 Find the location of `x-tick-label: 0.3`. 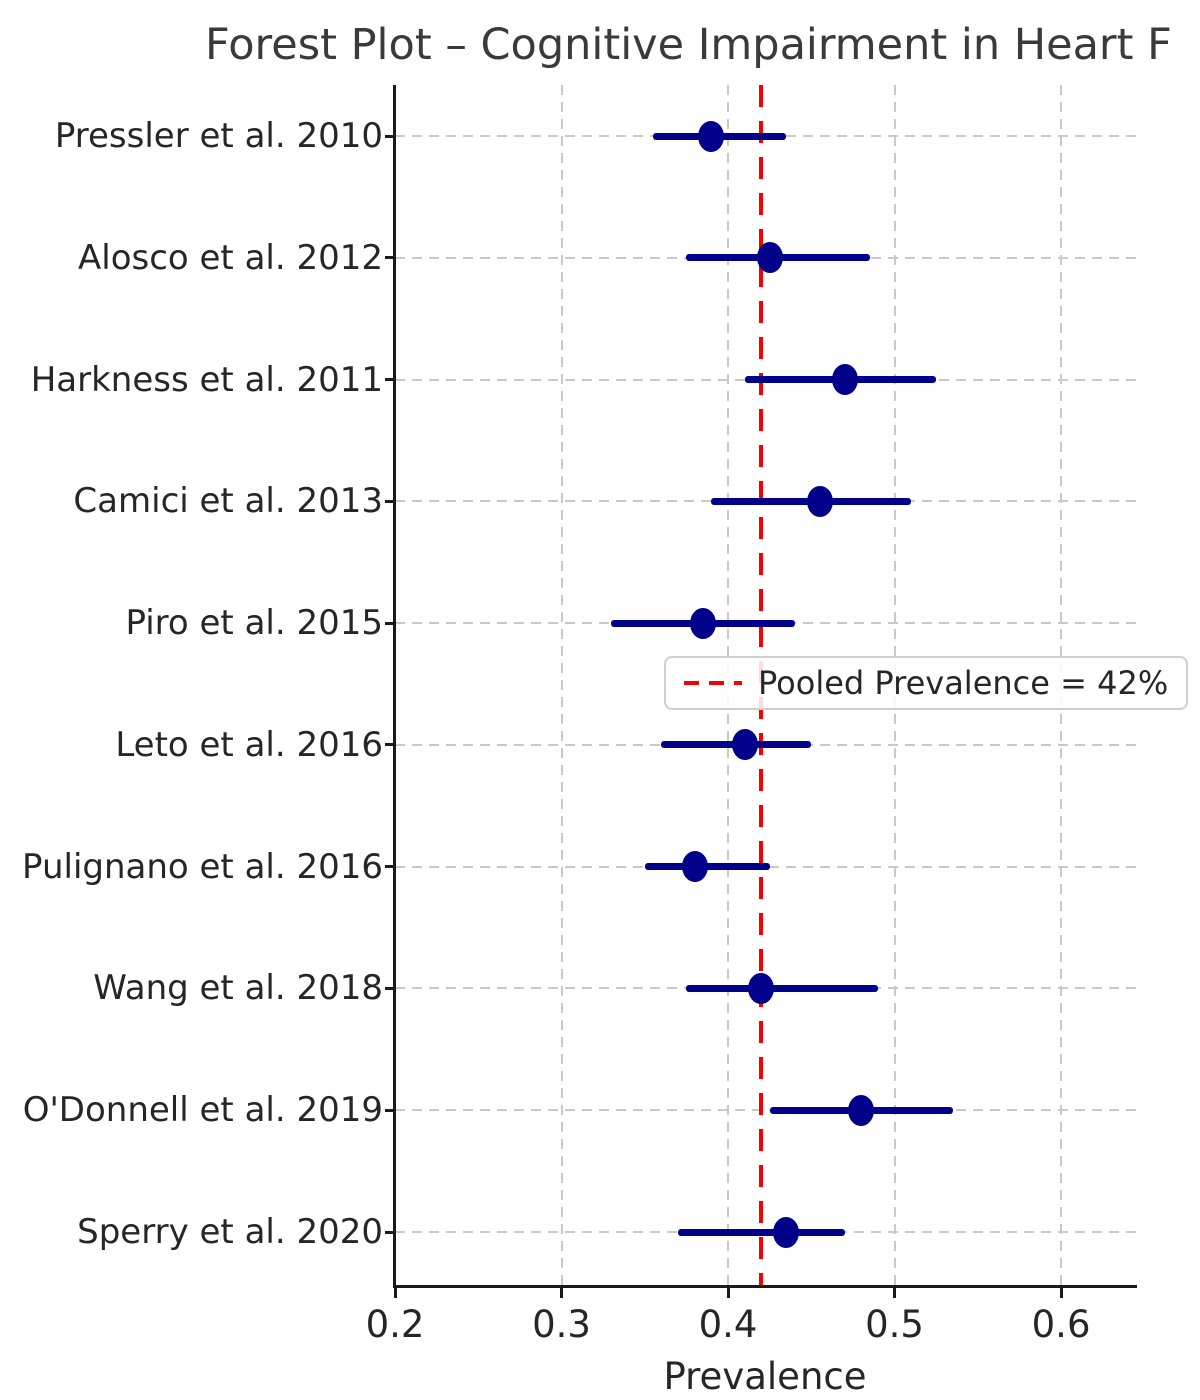

x-tick-label: 0.3 is located at coordinates (561, 1324).